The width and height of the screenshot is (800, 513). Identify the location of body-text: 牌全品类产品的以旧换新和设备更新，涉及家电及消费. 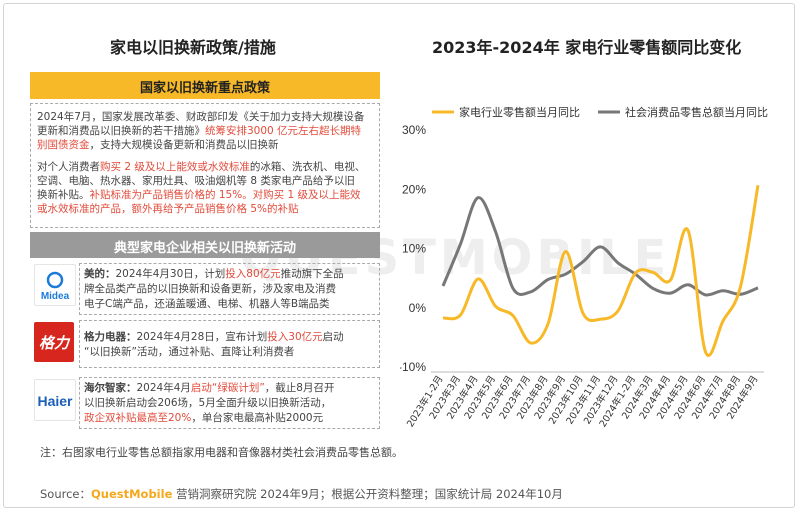
(210, 289).